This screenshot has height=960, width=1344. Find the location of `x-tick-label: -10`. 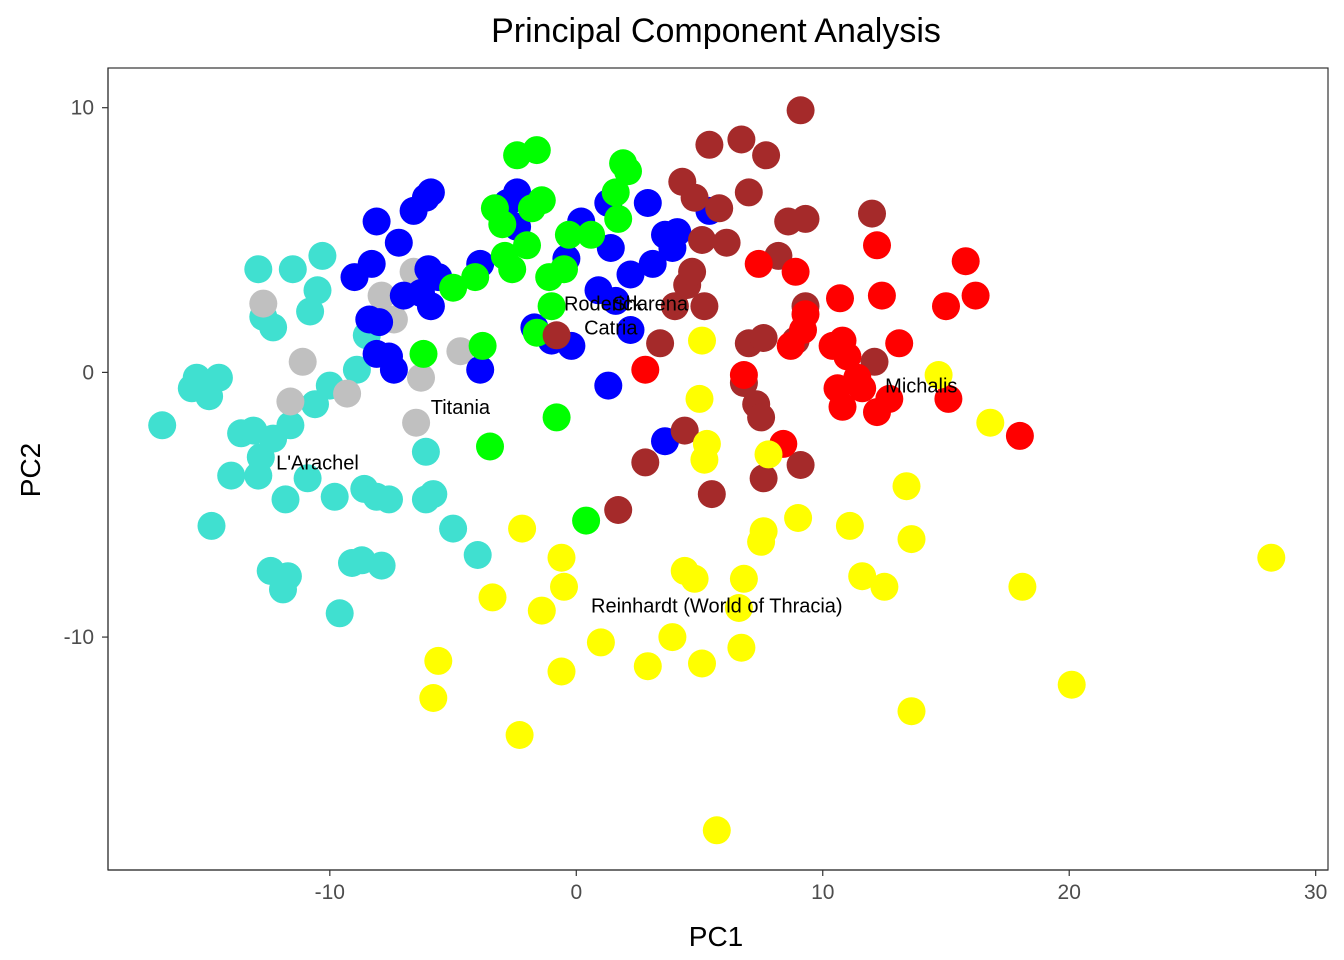

x-tick-label: -10 is located at coordinates (330, 892).